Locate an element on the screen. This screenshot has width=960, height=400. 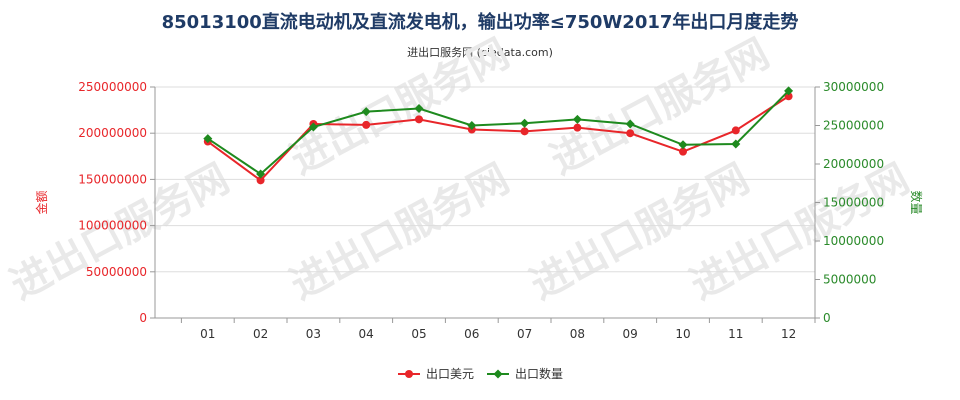
y-left-axis-title: 金额 is located at coordinates (41, 202).